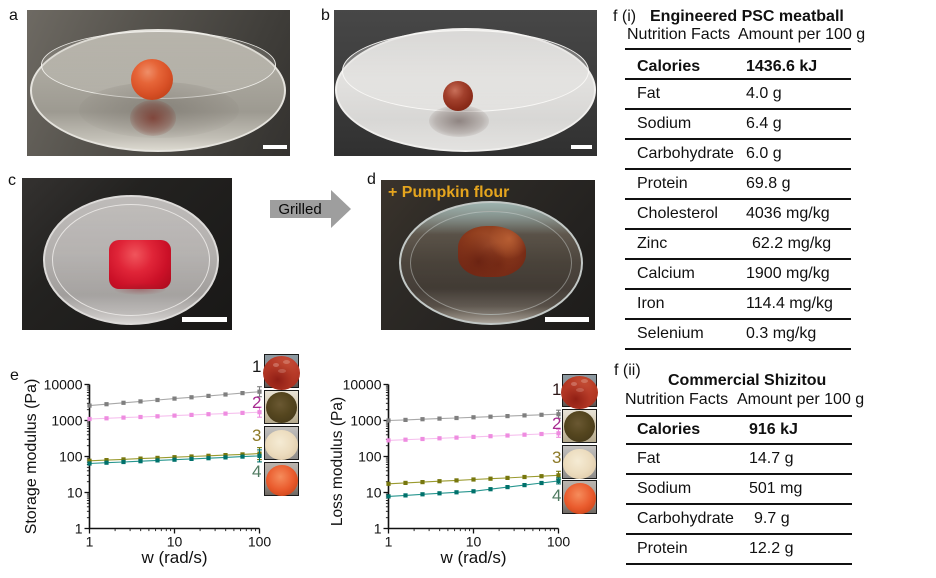 The height and width of the screenshot is (578, 936). What do you see at coordinates (337, 461) in the screenshot?
I see `svg-text: Loss modulus (Pa)` at bounding box center [337, 461].